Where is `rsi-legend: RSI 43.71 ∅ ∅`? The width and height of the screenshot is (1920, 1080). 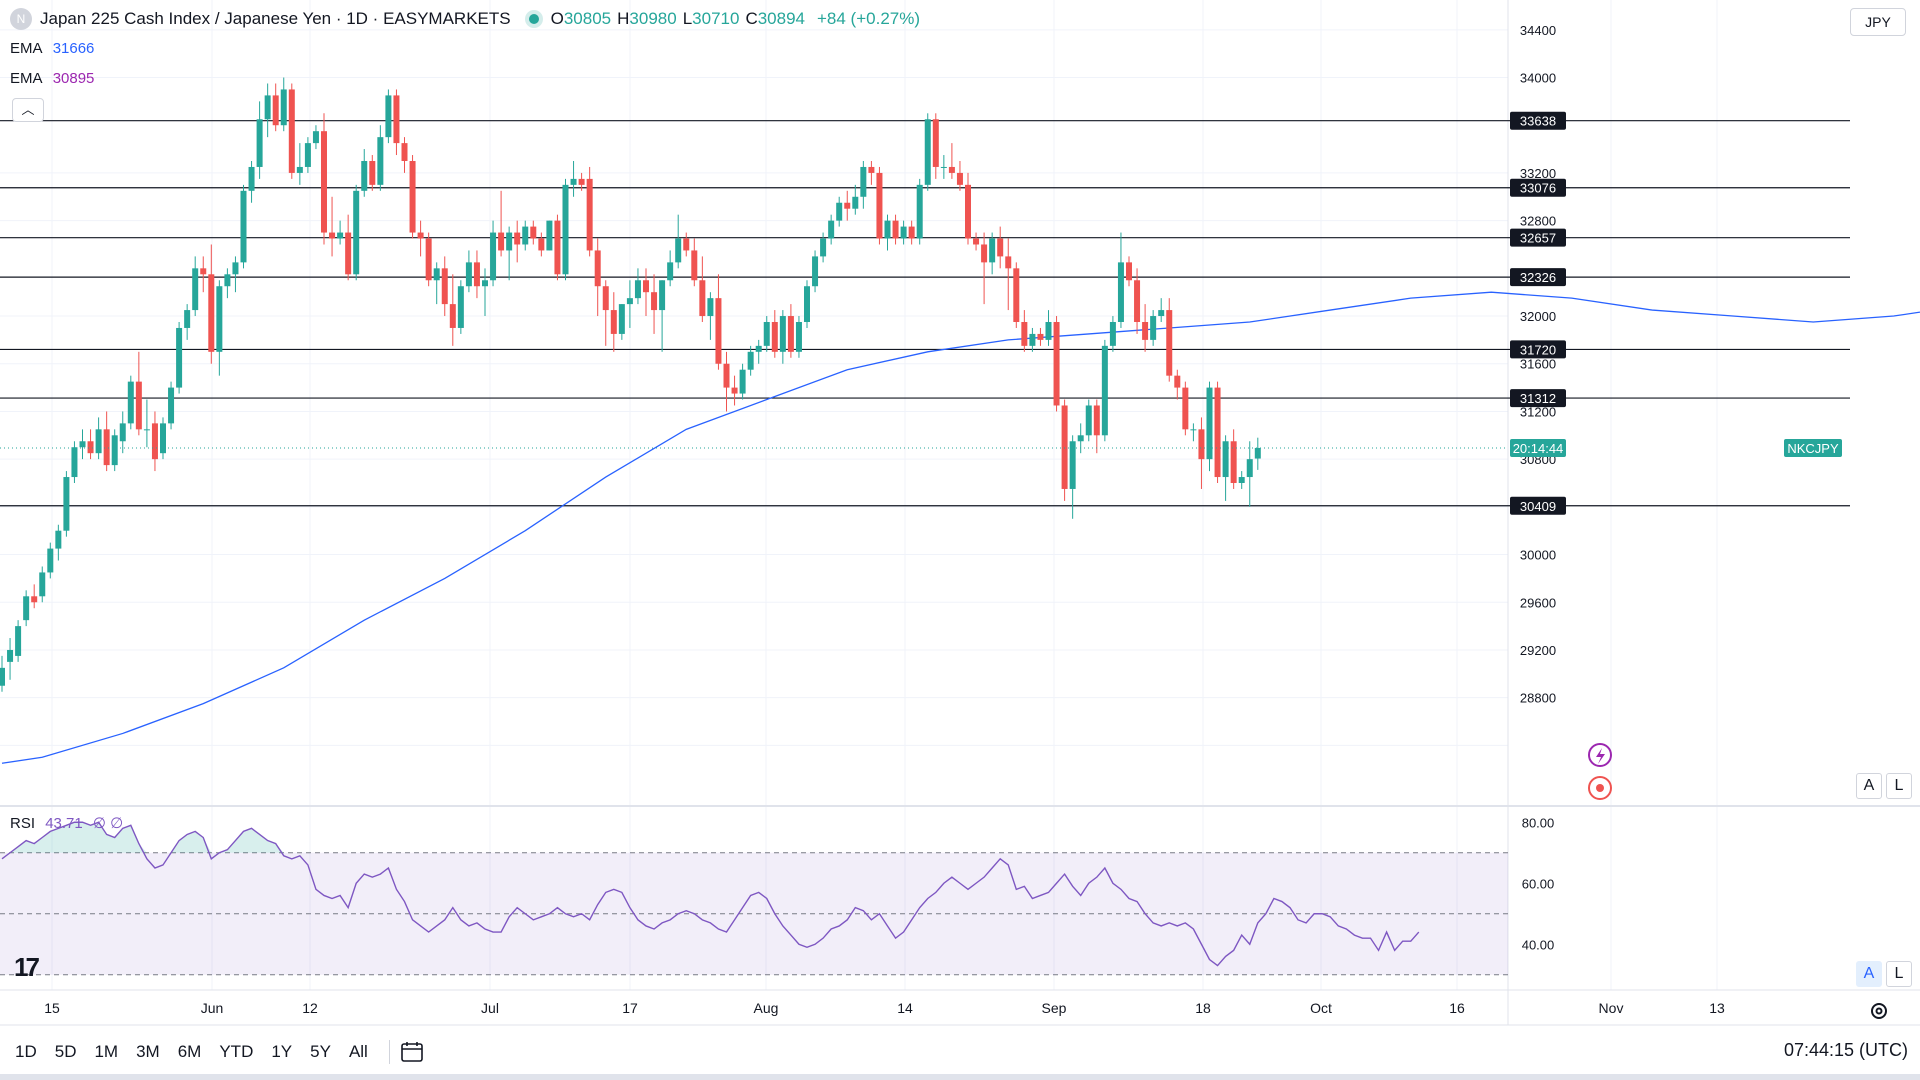 rsi-legend: RSI 43.71 ∅ ∅ is located at coordinates (69, 823).